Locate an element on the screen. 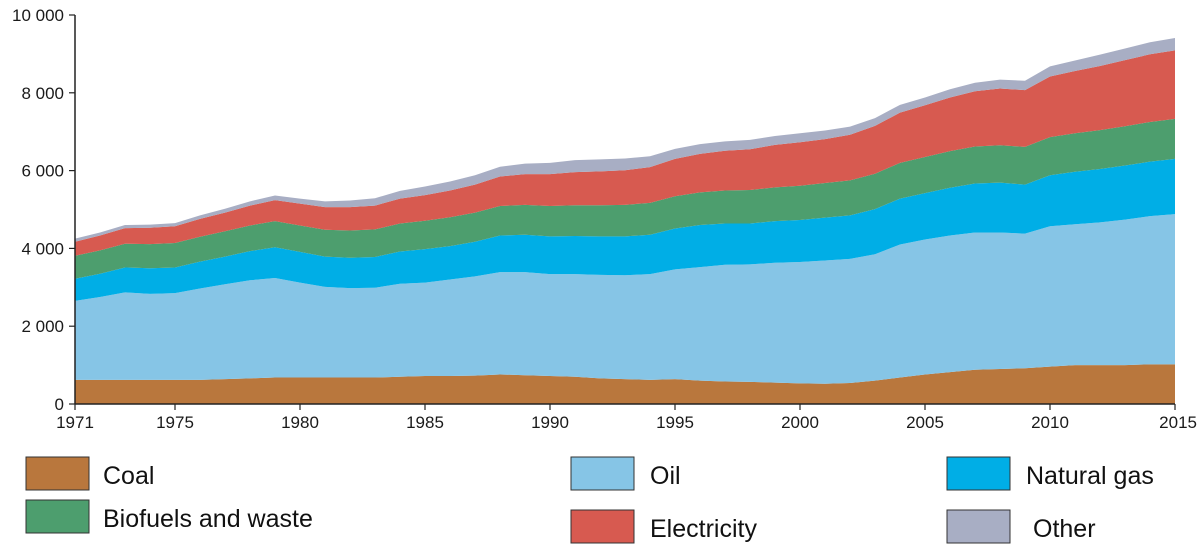  legend-item-electricity: Electricity is located at coordinates (663, 526).